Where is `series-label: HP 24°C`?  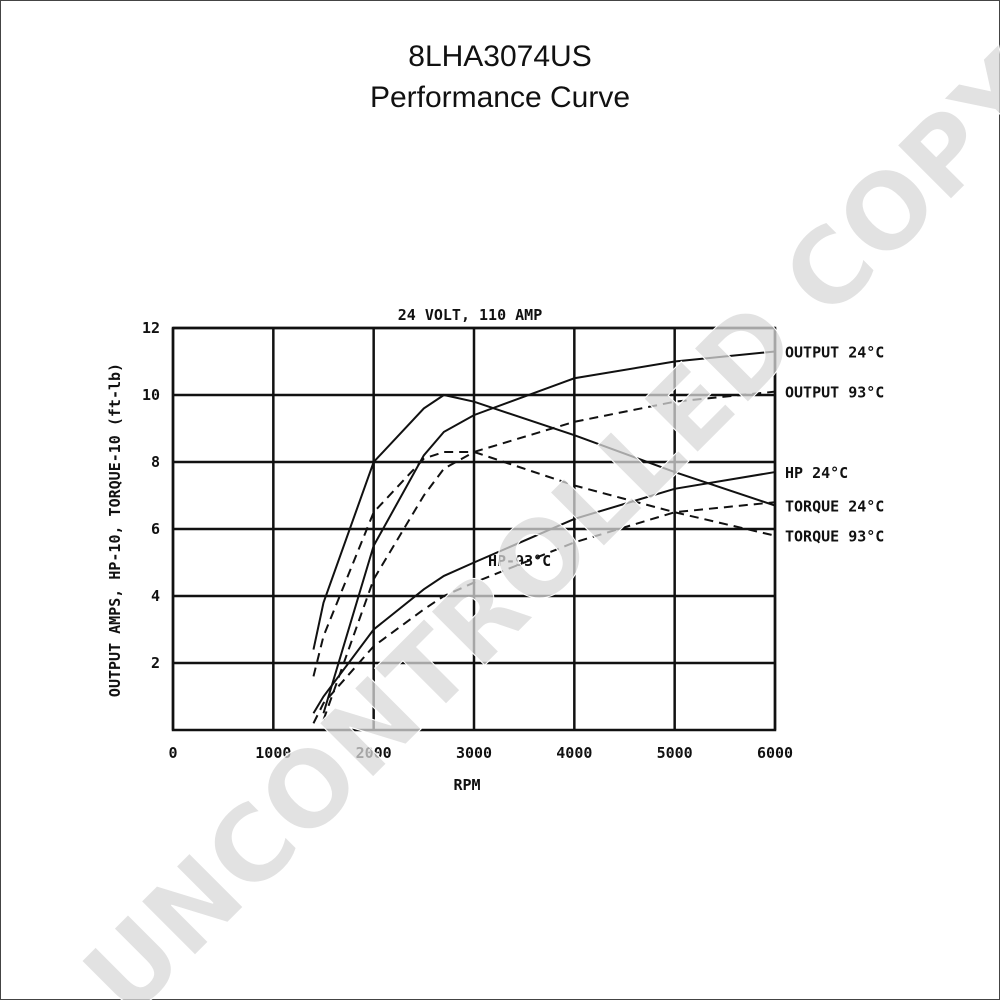 series-label: HP 24°C is located at coordinates (816, 473).